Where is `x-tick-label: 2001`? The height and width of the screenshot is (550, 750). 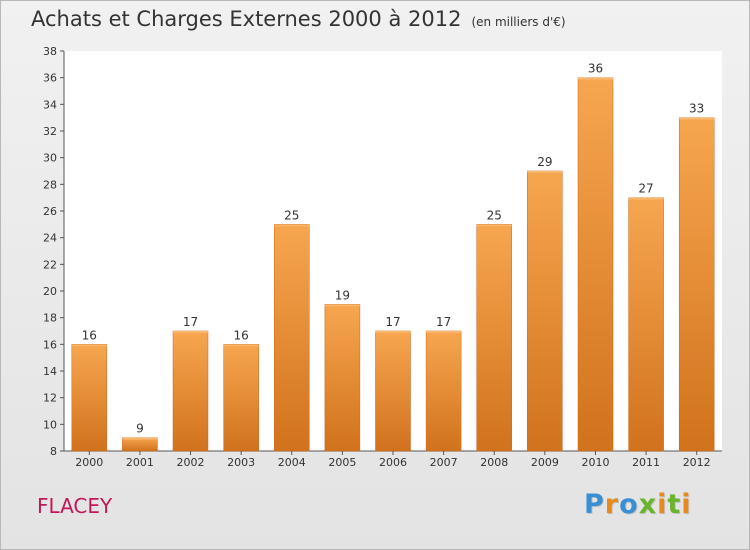 x-tick-label: 2001 is located at coordinates (140, 462).